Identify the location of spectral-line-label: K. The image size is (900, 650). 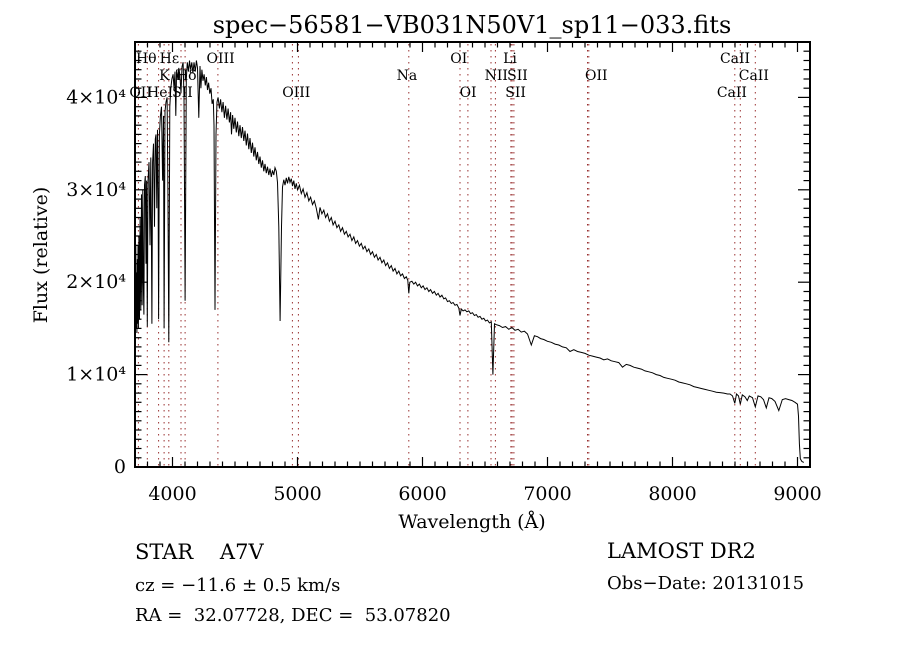
(164, 76).